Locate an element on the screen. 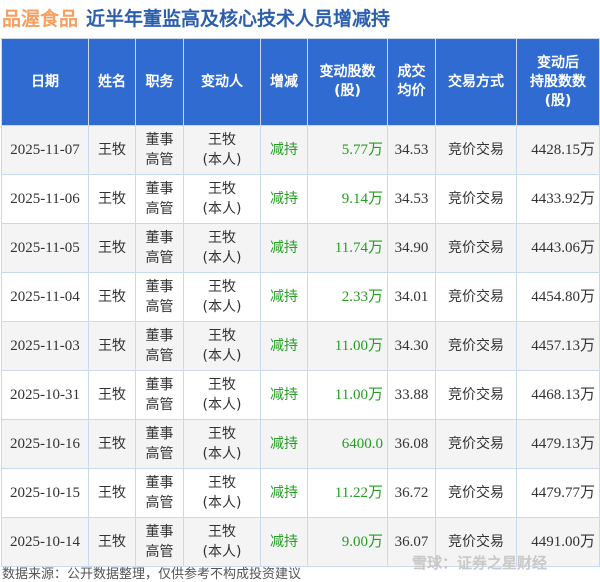 This screenshot has width=600, height=582. column-header: 交易方式 is located at coordinates (476, 82).